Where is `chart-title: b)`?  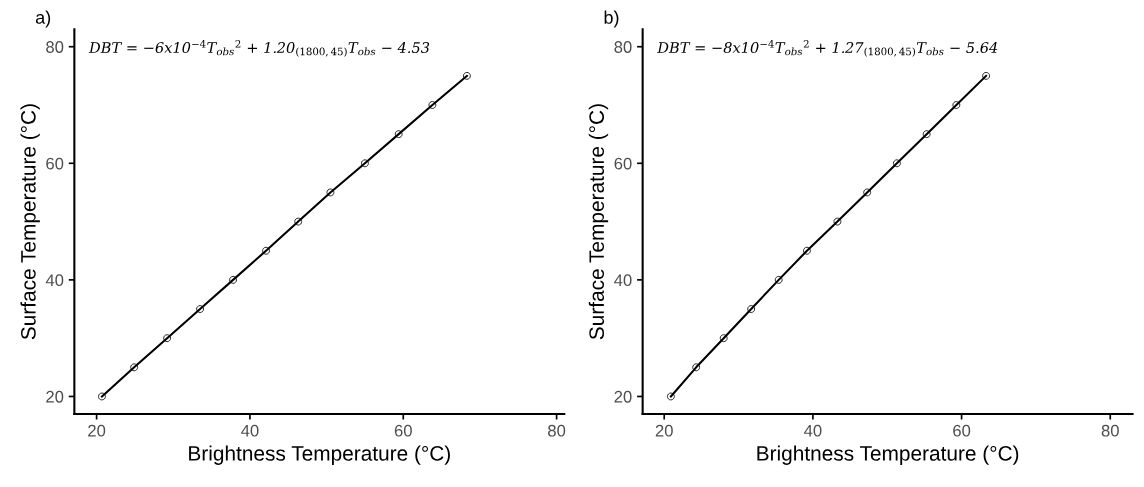
chart-title: b) is located at coordinates (611, 19).